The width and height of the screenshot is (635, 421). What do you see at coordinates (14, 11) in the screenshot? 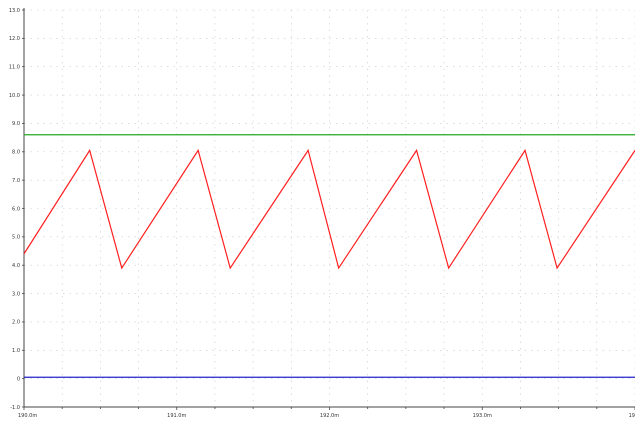
I see `y-tick-label: 13.0` at bounding box center [14, 11].